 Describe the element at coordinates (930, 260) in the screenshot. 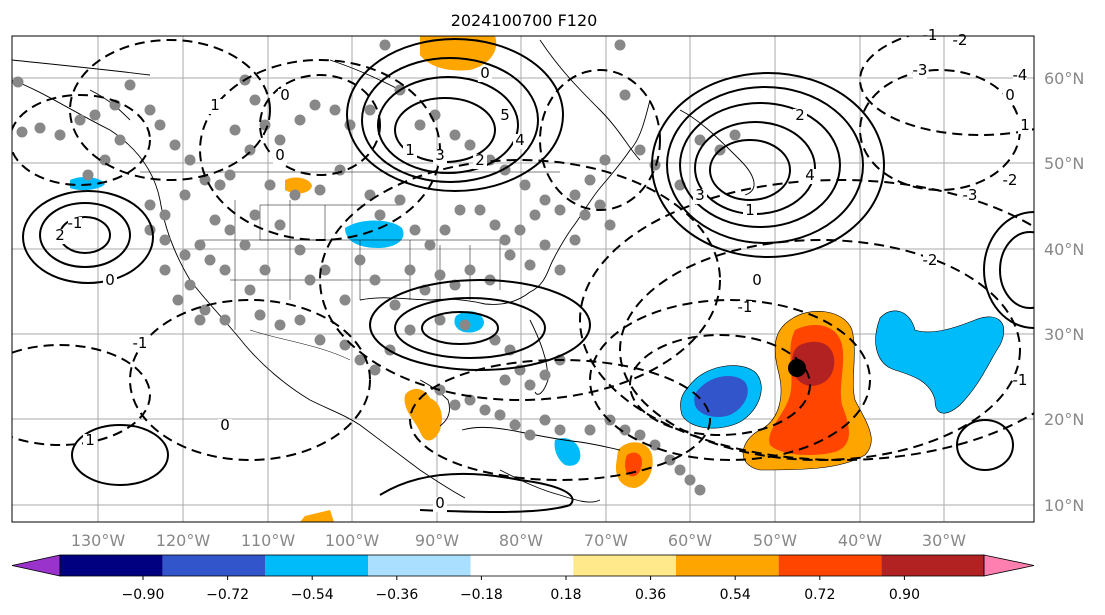

I see `contour-label: -2` at that location.